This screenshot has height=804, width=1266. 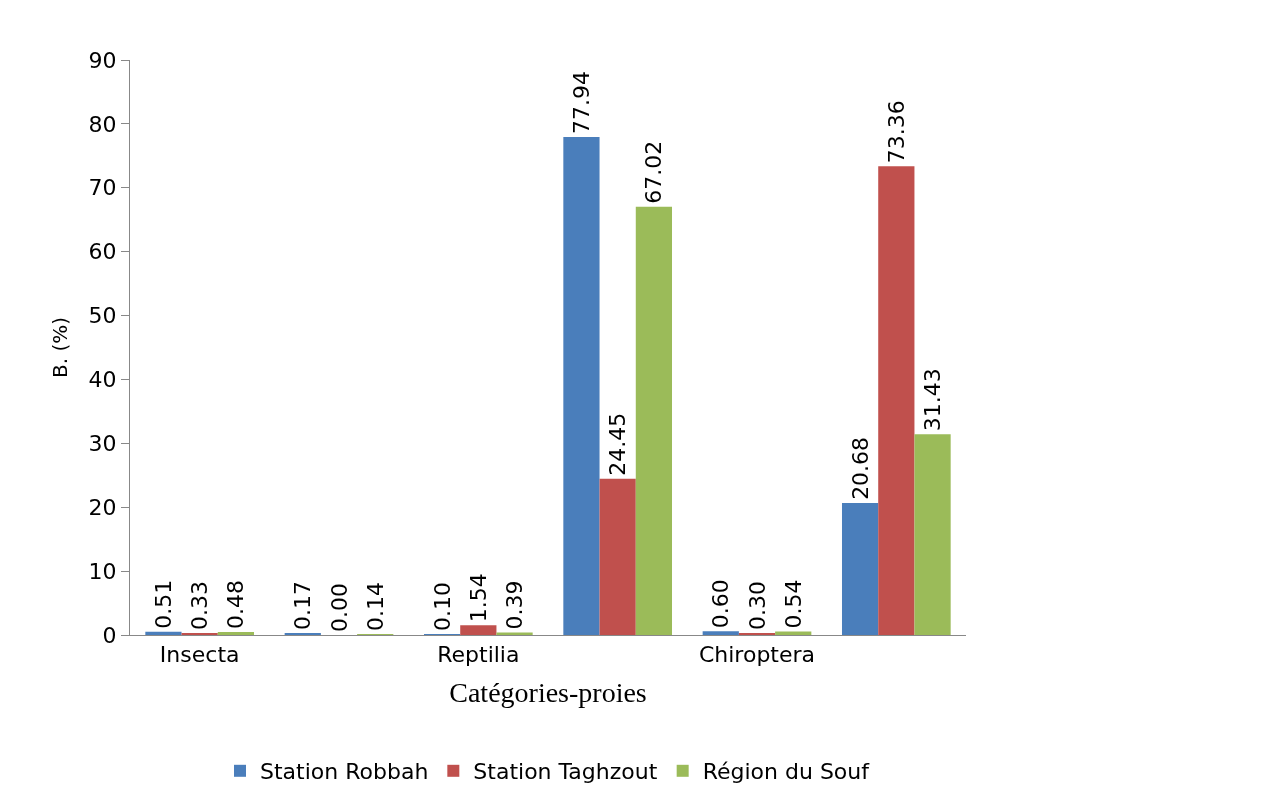 I want to click on x-tick-label: Chiroptera, so click(x=757, y=655).